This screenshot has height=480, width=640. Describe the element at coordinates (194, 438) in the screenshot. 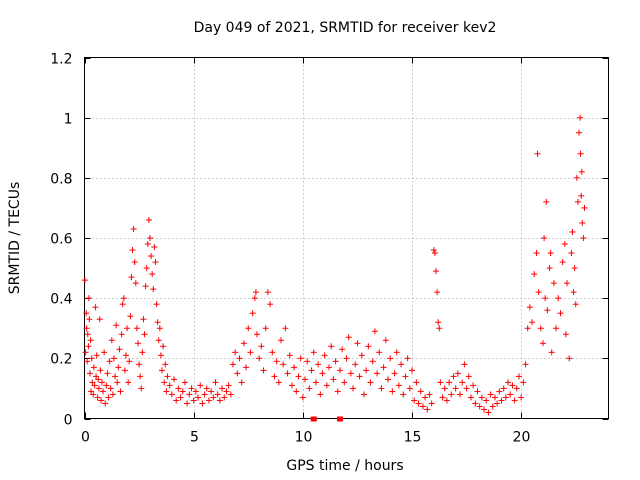

I see `x-tick-label: 5` at that location.